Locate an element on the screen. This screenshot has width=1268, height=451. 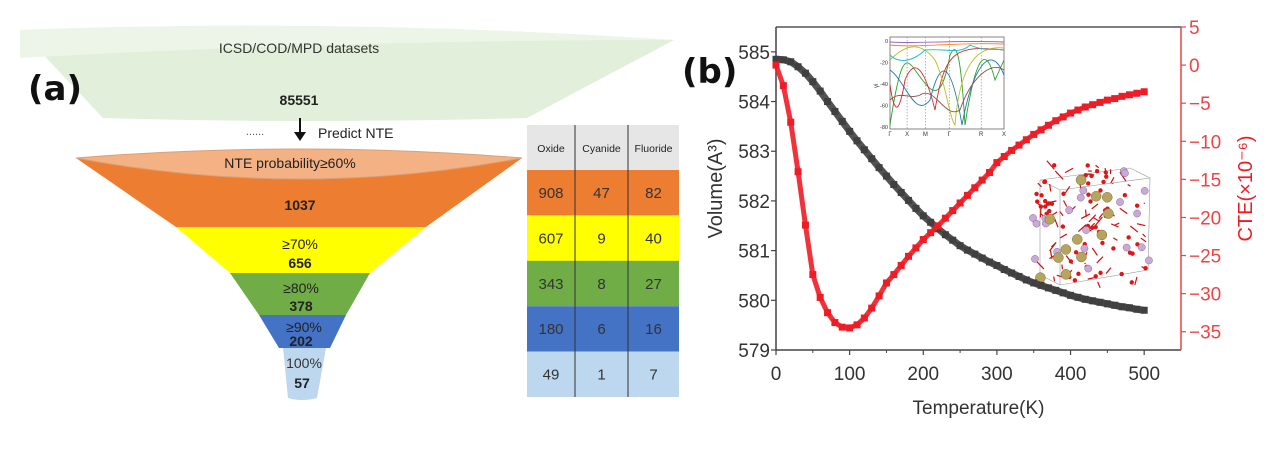
table-cell: 607 is located at coordinates (550, 238).